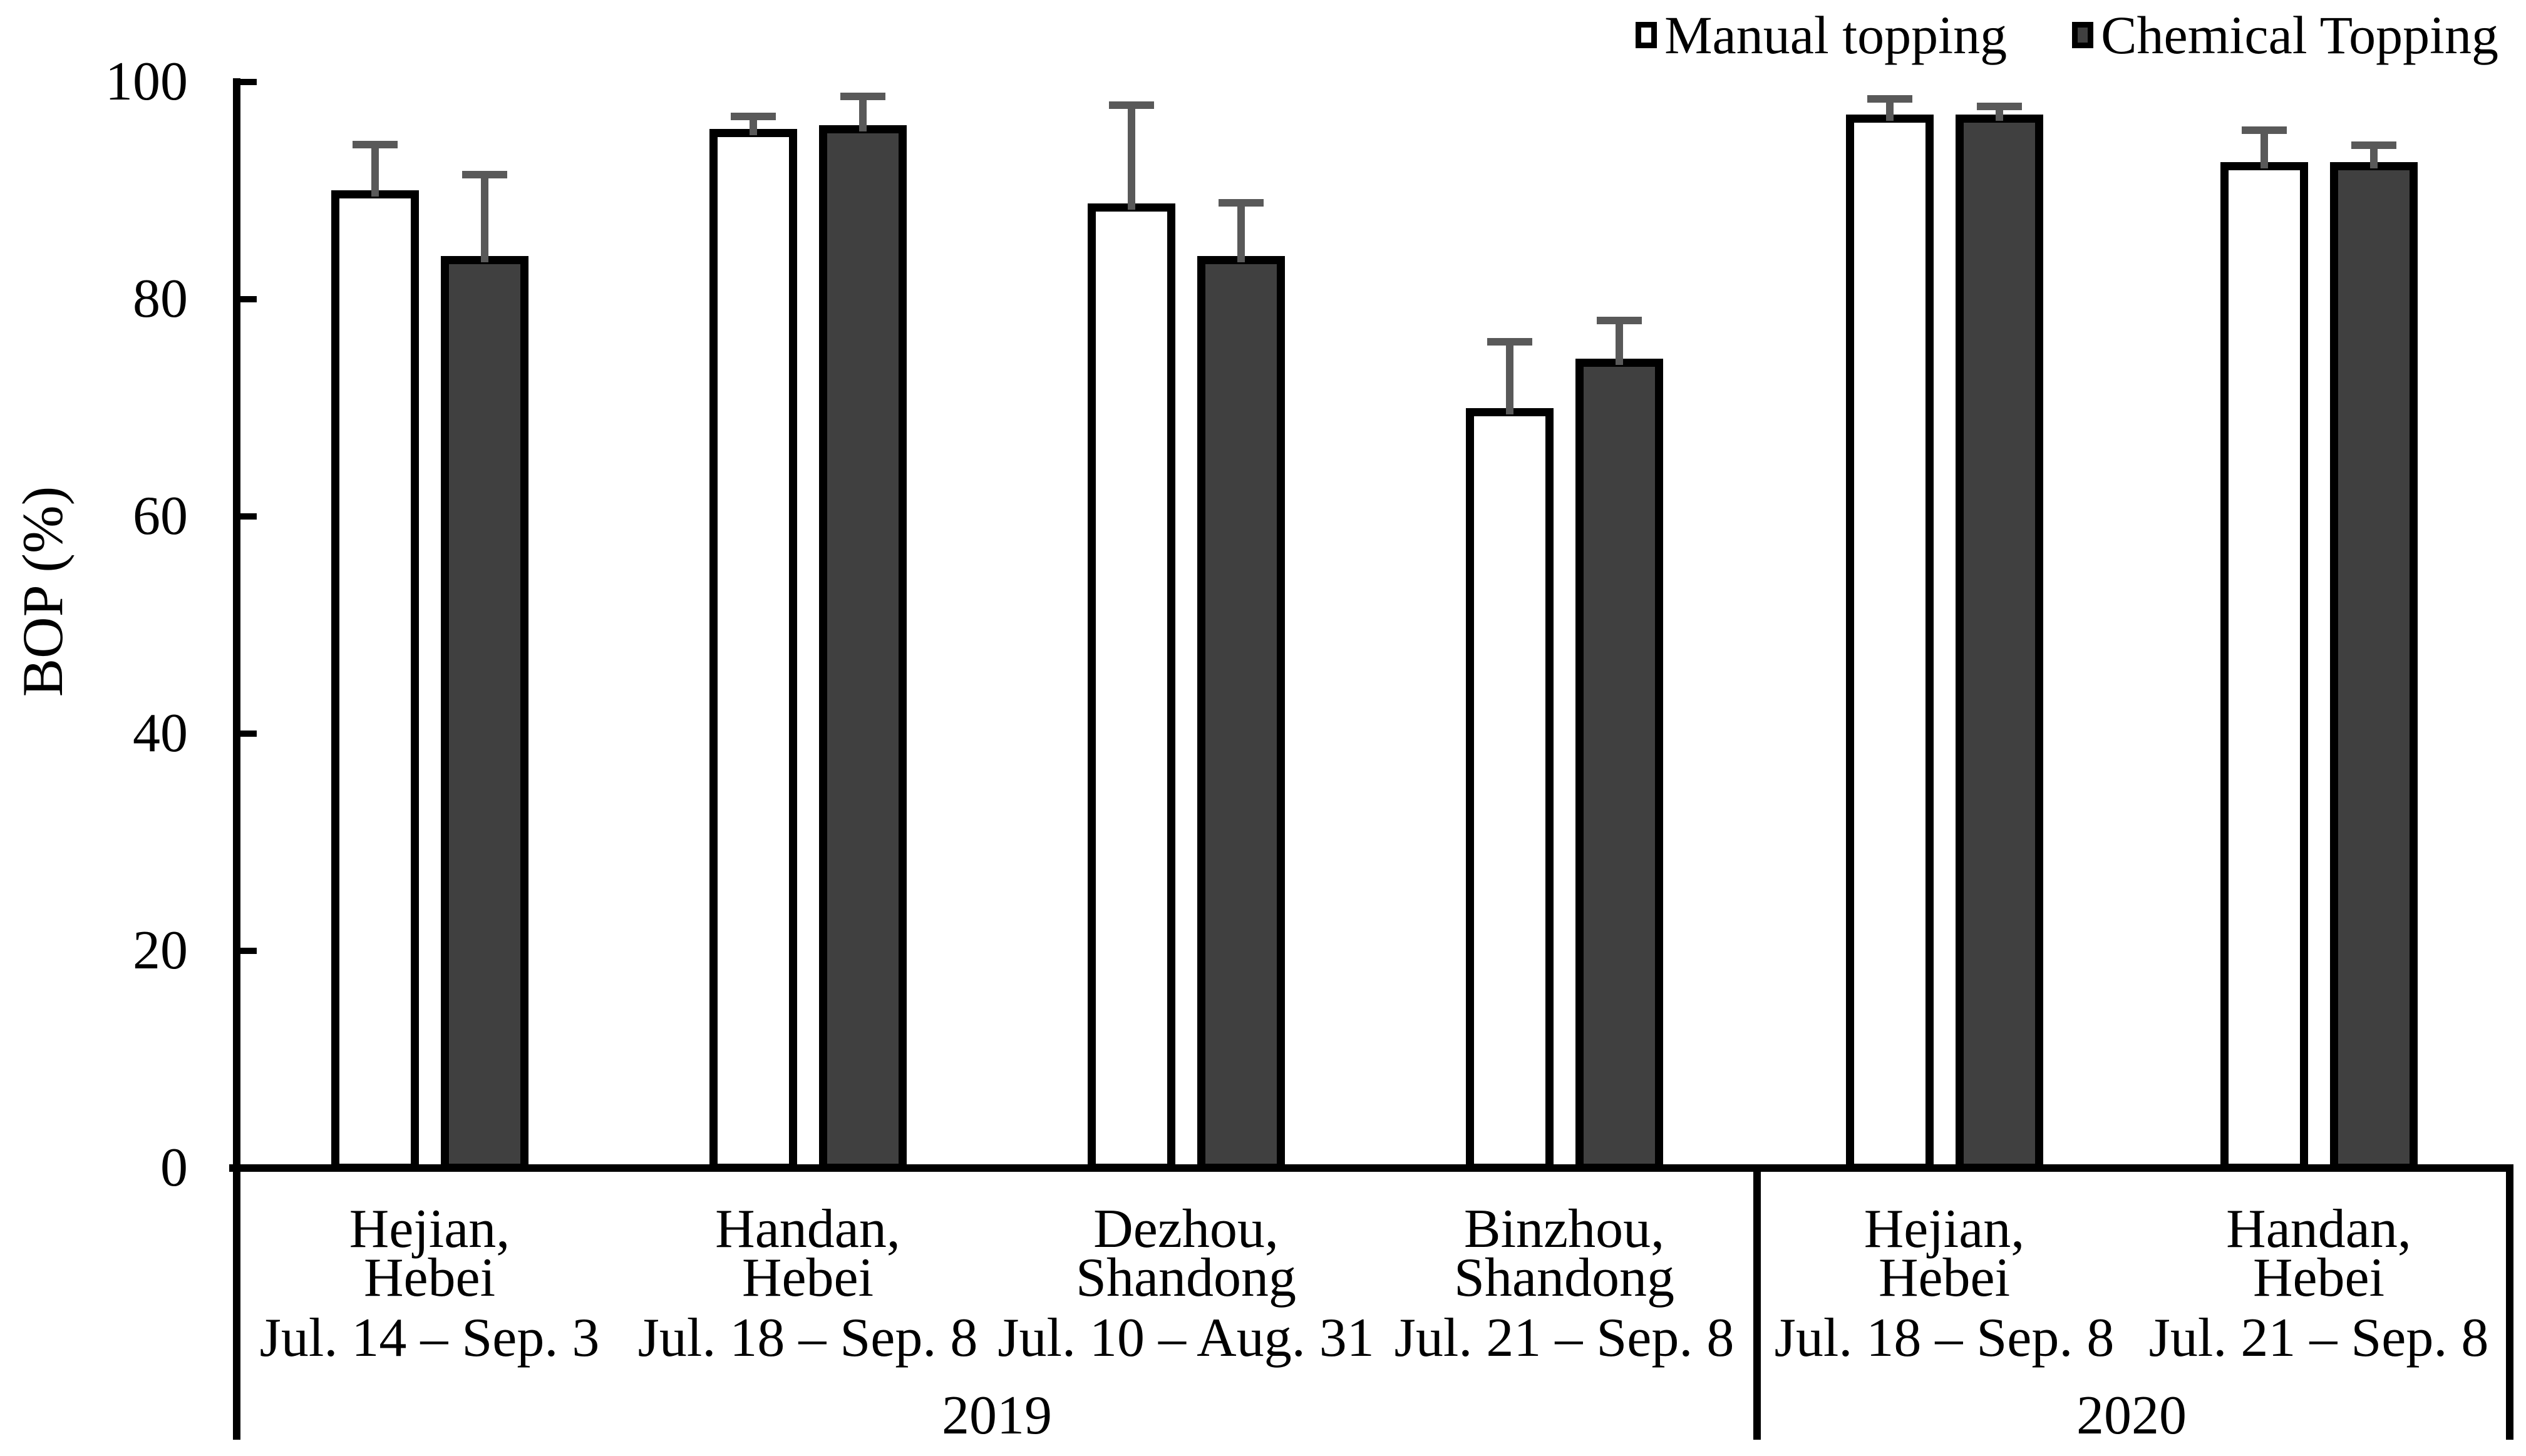 Image resolution: width=2526 pixels, height=1456 pixels. What do you see at coordinates (1836, 35) in the screenshot?
I see `legend-label-manual: Manual topping` at bounding box center [1836, 35].